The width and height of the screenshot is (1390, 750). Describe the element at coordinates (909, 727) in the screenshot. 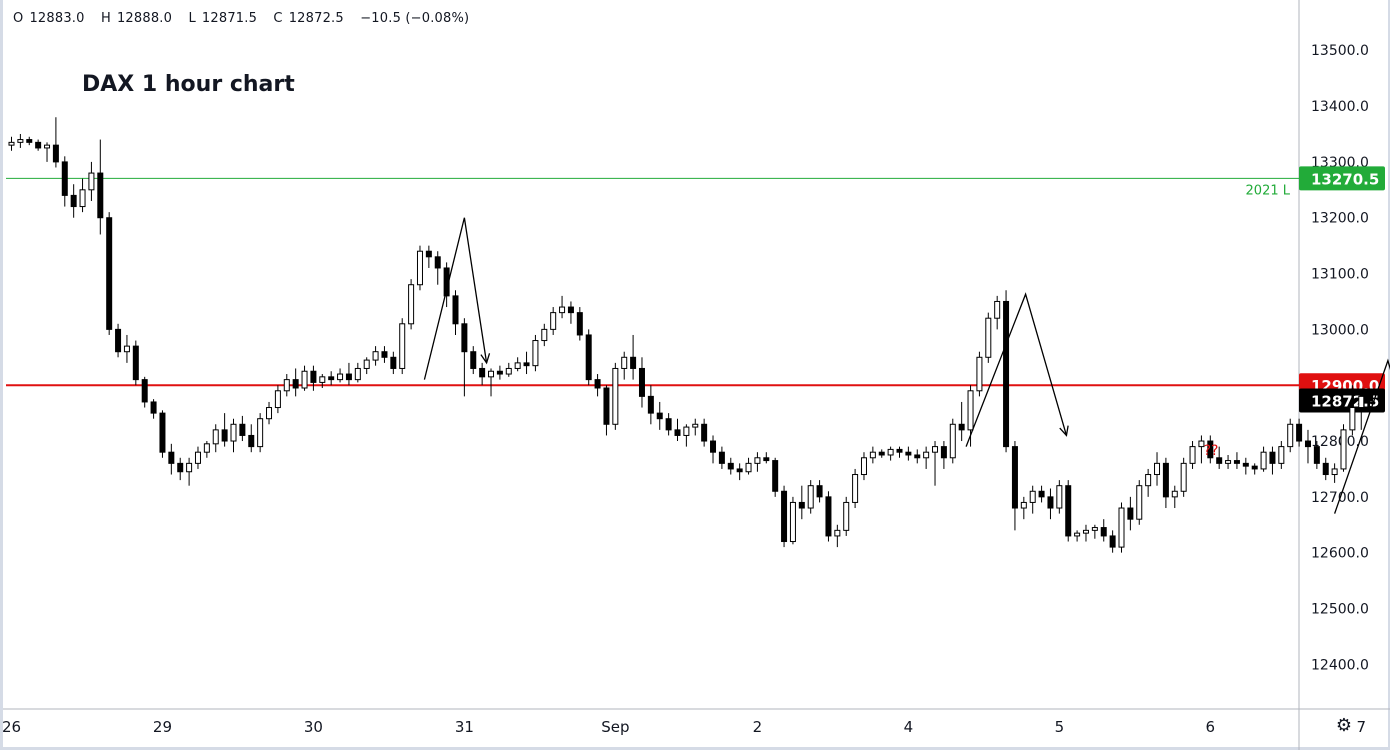

I see `time-tick-label: 4` at that location.